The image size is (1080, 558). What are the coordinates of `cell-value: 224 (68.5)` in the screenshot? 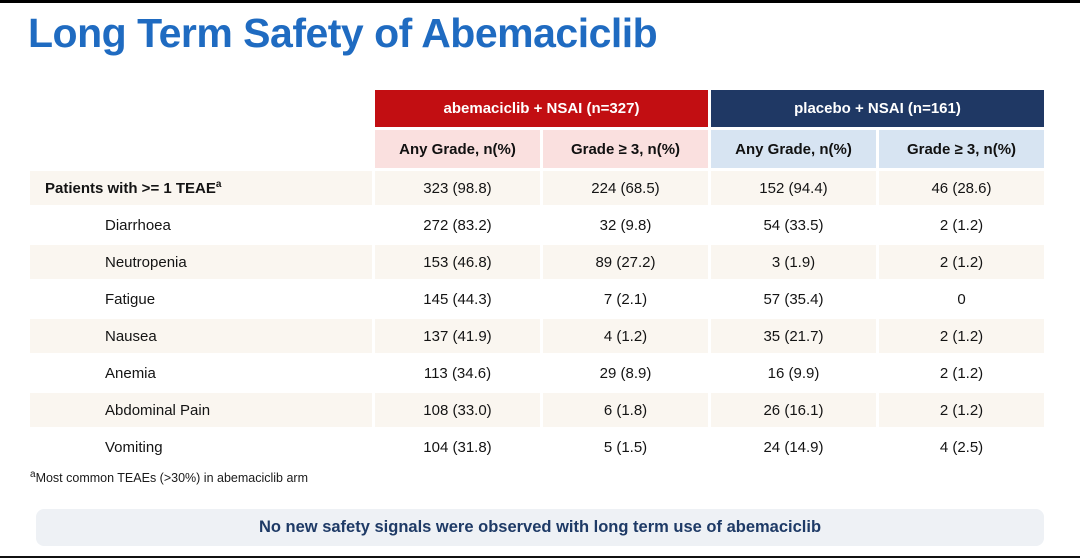 It's located at (625, 188).